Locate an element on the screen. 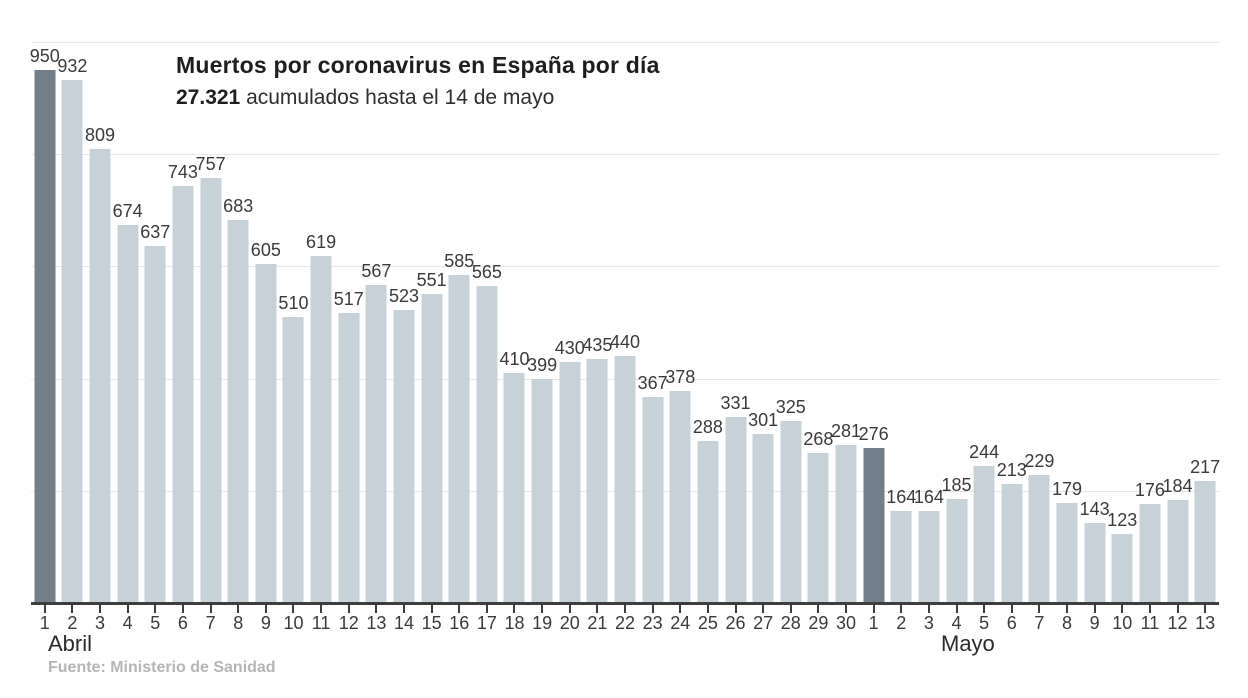 The height and width of the screenshot is (698, 1248). day-label-abril-17: 17 is located at coordinates (486, 623).